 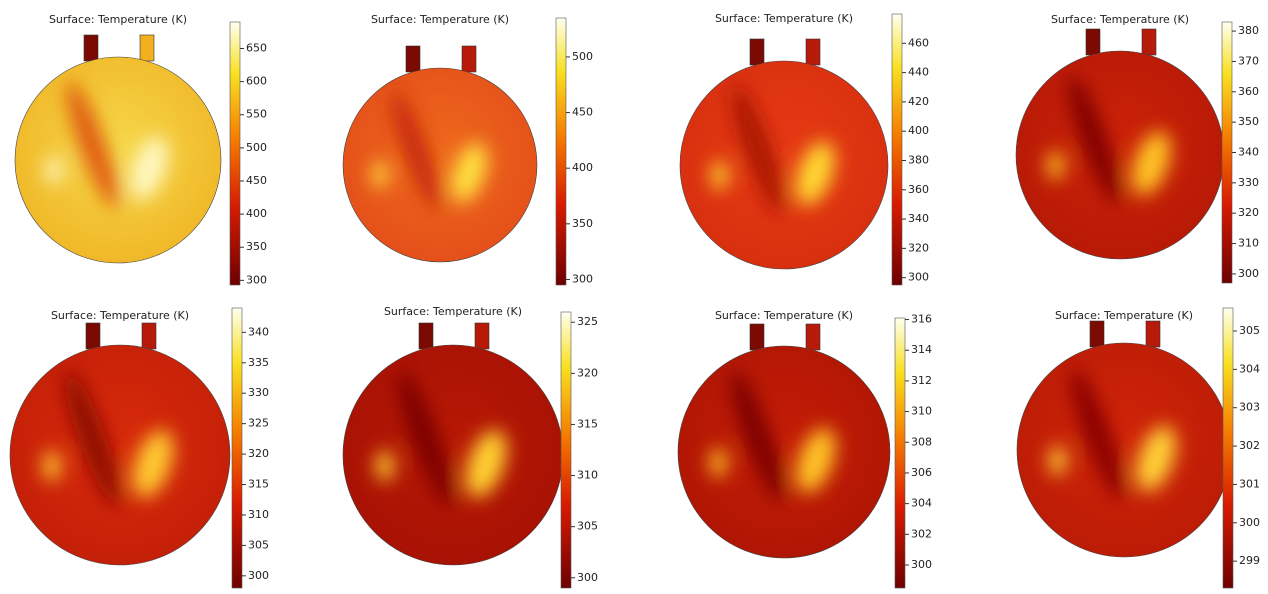 I want to click on colorbar-tick-label: 299, so click(x=1249, y=560).